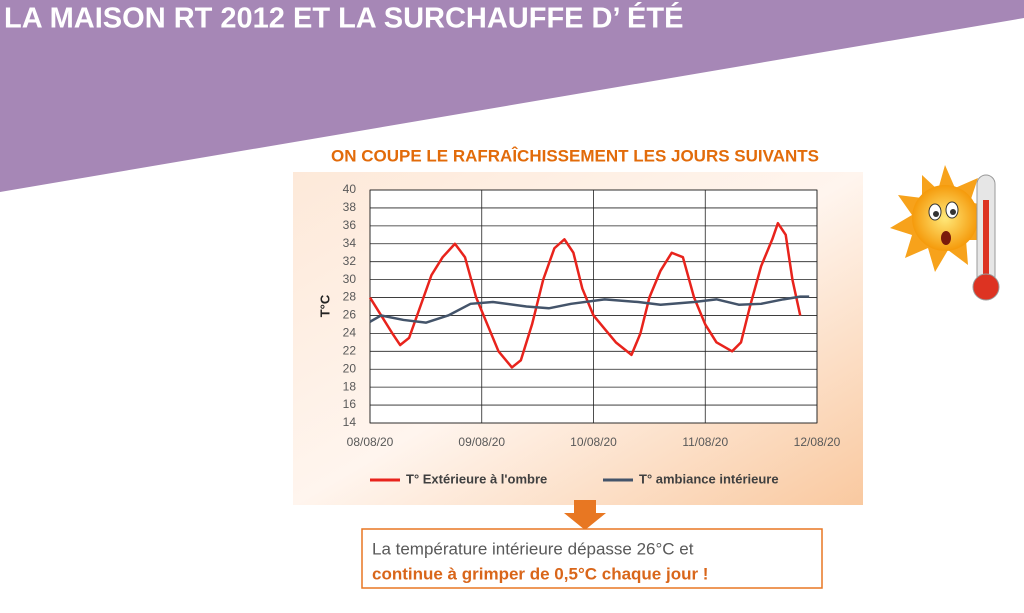 The height and width of the screenshot is (613, 1024). Describe the element at coordinates (350, 350) in the screenshot. I see `y-tick-label: 22` at that location.